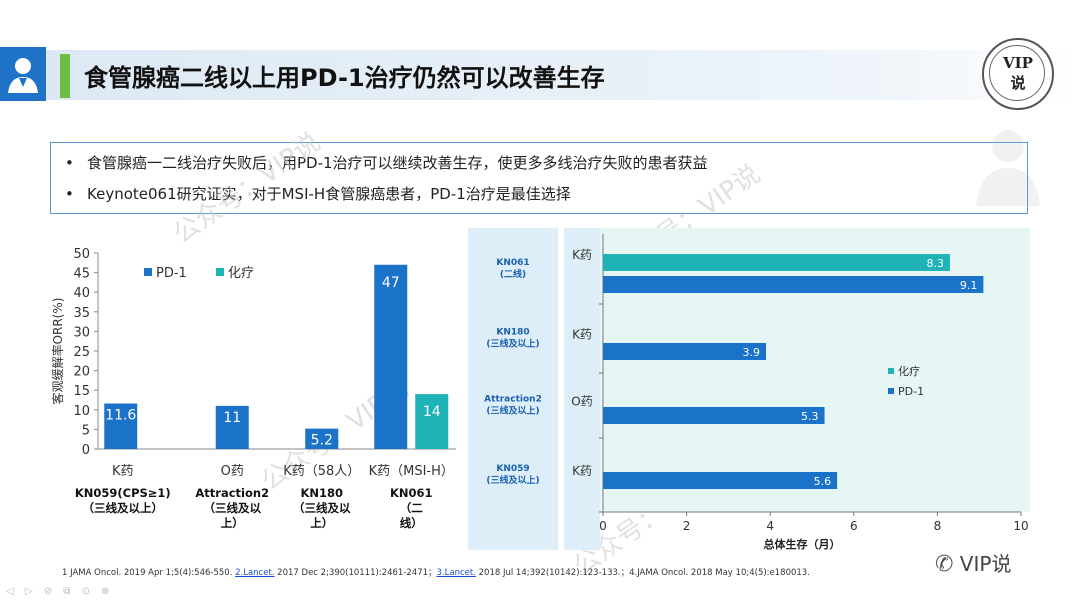 The width and height of the screenshot is (1080, 608). Describe the element at coordinates (823, 481) in the screenshot. I see `bar-value-label: 5.6` at that location.